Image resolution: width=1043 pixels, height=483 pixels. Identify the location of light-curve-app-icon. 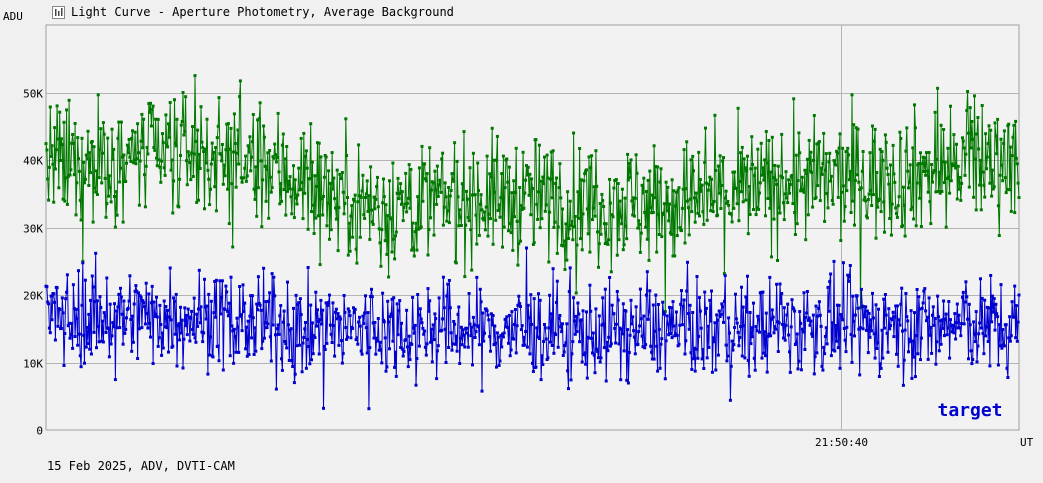
(58, 12).